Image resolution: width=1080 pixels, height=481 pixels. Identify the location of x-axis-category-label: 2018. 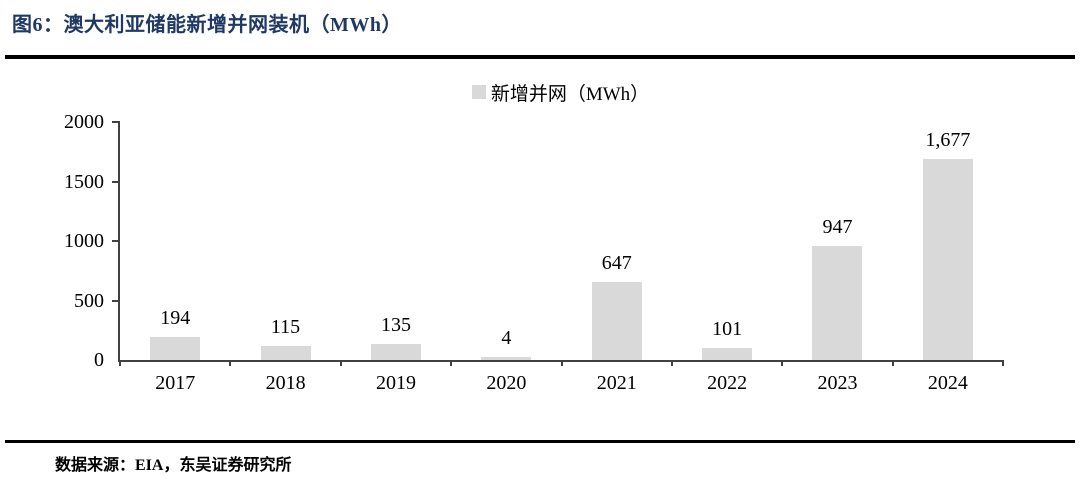
(285, 383).